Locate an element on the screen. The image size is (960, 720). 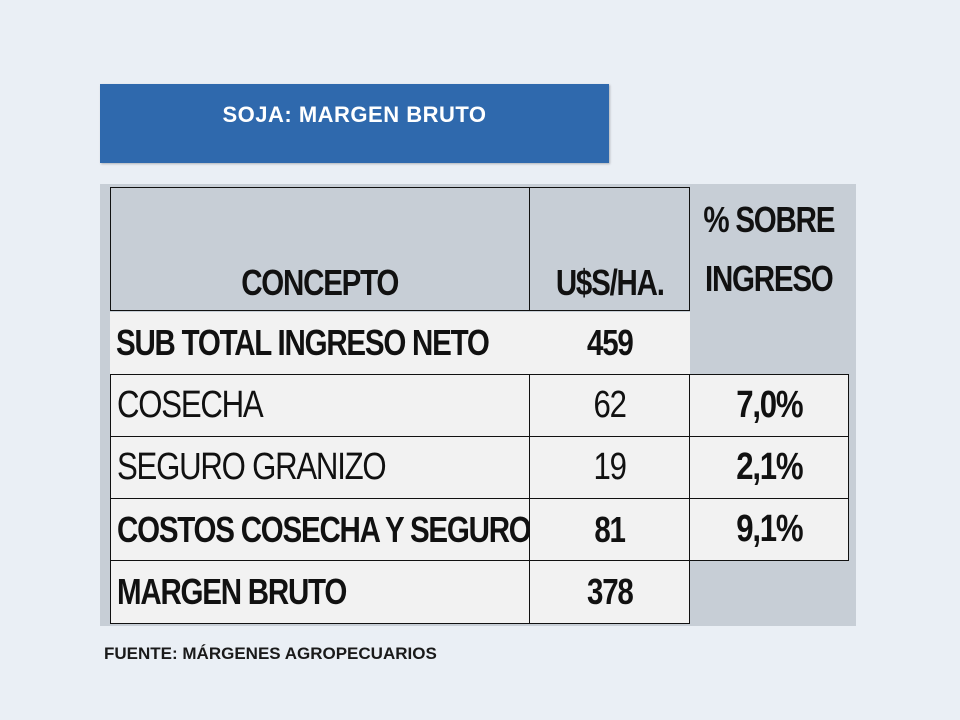
header-usd-cell: U$S/HA. is located at coordinates (609, 249).